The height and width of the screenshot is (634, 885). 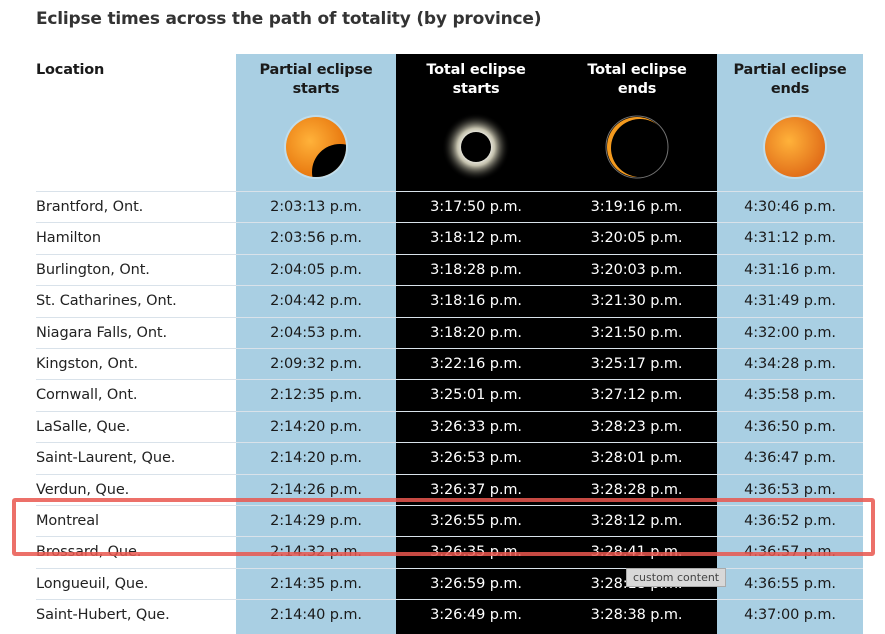 What do you see at coordinates (636, 332) in the screenshot?
I see `total-end-cell: 3:21:50 p.m.` at bounding box center [636, 332].